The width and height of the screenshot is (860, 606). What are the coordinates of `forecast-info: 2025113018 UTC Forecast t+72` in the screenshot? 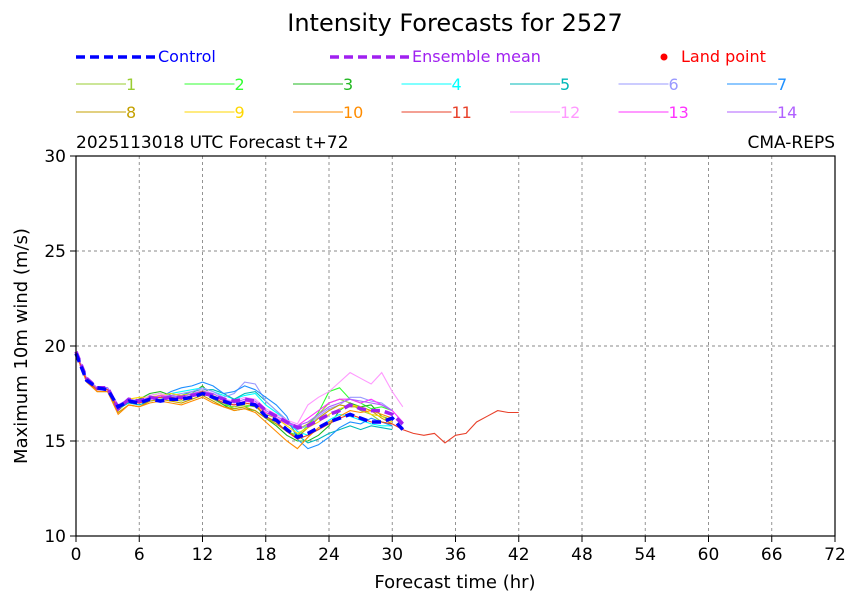 It's located at (212, 143).